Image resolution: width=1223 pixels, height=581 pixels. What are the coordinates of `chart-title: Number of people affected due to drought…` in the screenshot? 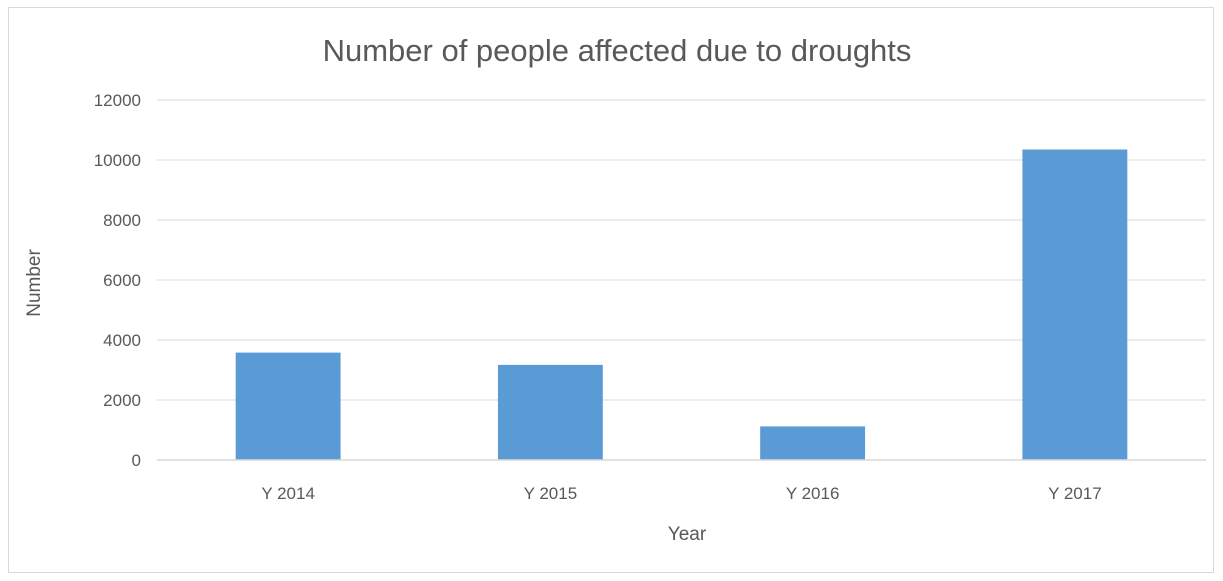 It's located at (617, 50).